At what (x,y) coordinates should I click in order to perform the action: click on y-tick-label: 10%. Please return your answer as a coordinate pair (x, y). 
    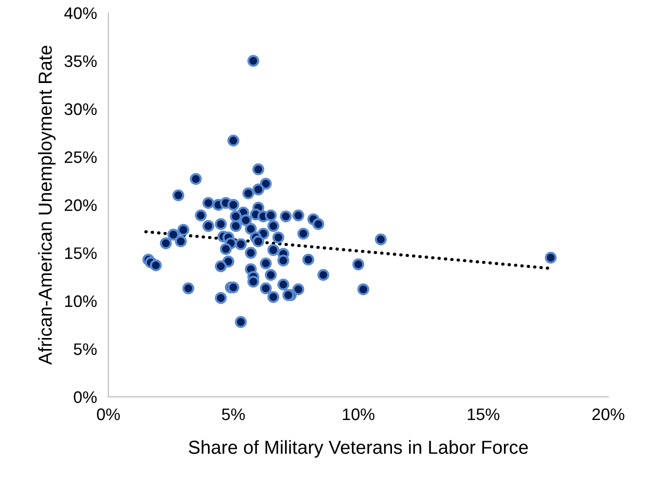
    Looking at the image, I should click on (81, 301).